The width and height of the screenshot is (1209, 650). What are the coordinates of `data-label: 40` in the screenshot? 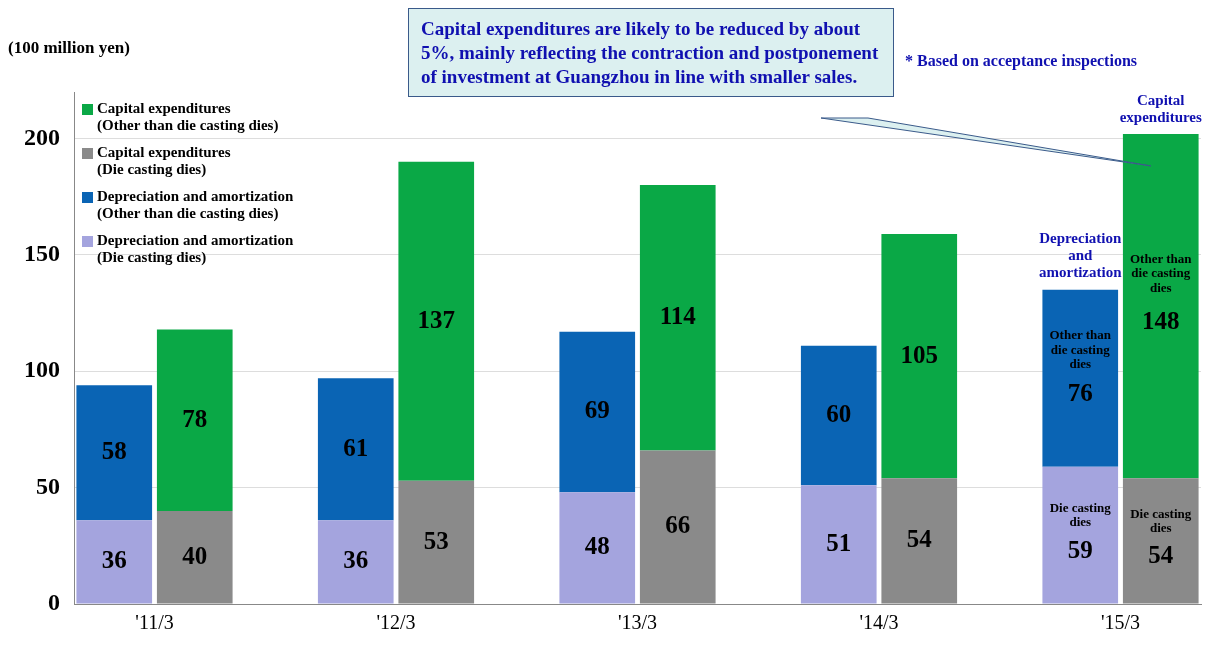 It's located at (195, 555).